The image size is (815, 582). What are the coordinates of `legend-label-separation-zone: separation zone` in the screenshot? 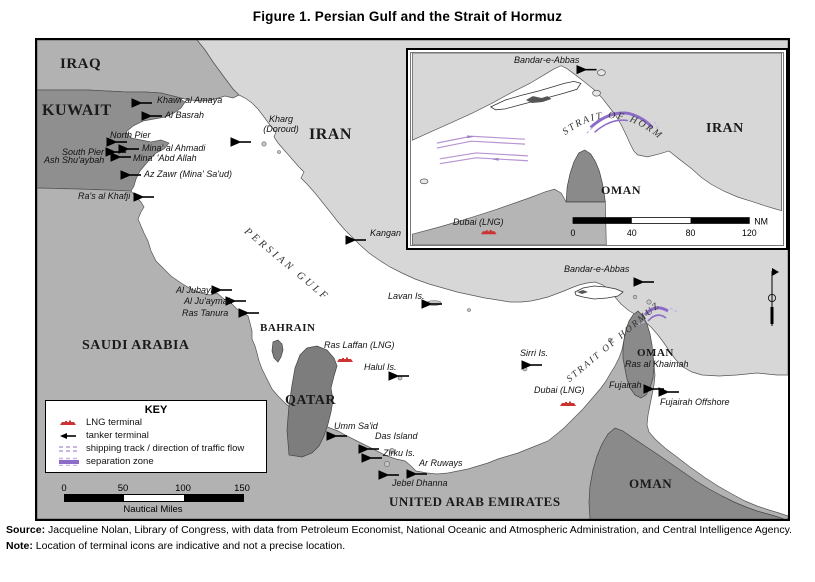 It's located at (120, 461).